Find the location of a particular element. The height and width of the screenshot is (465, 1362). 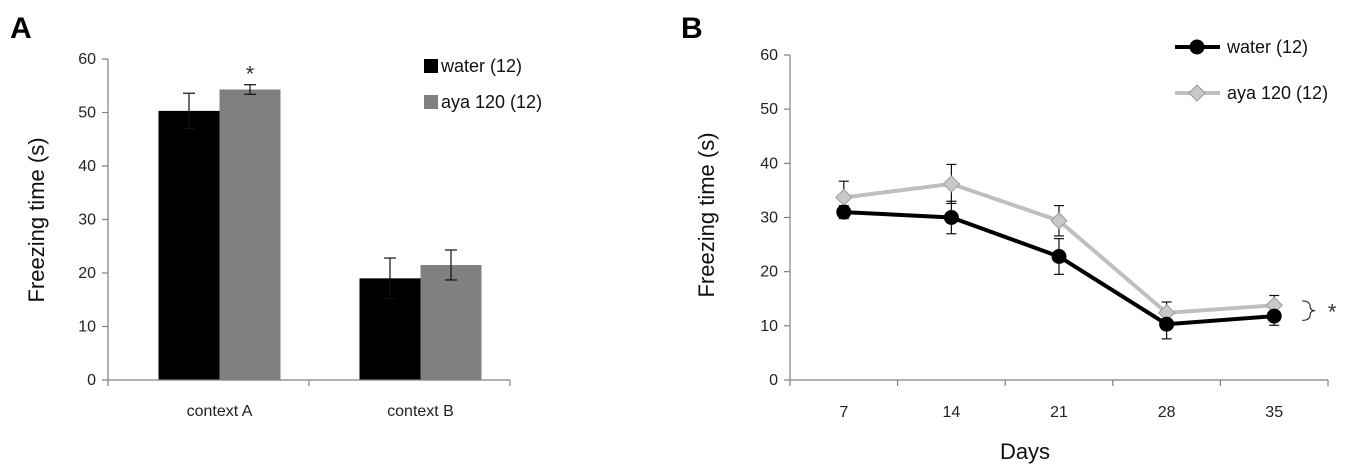

y-tick-label-a: 40 is located at coordinates (87, 166).